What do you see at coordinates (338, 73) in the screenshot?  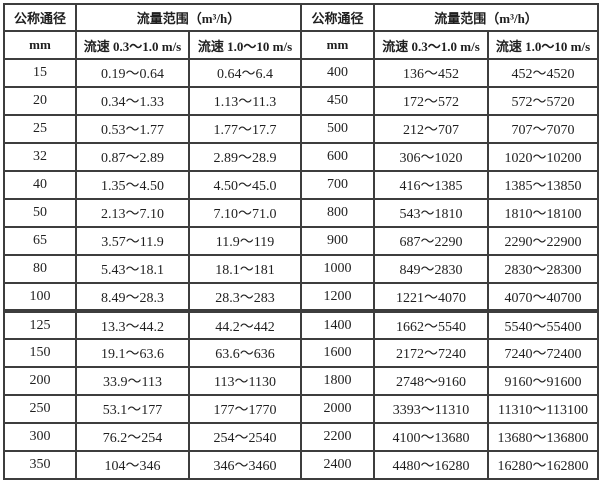 I see `diameter-cell: 400` at bounding box center [338, 73].